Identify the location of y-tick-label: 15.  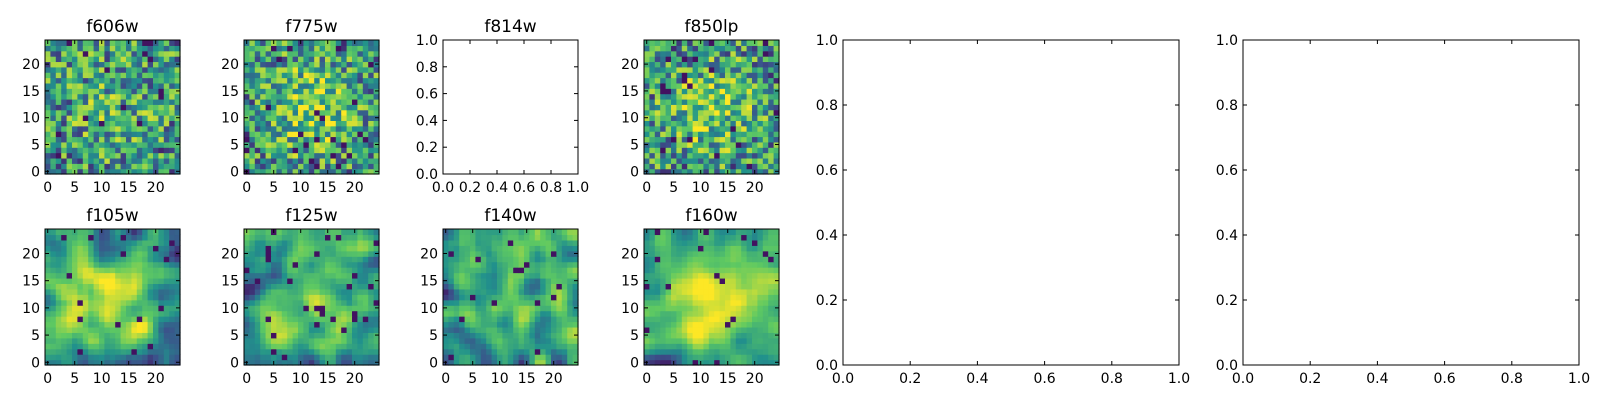
(630, 92).